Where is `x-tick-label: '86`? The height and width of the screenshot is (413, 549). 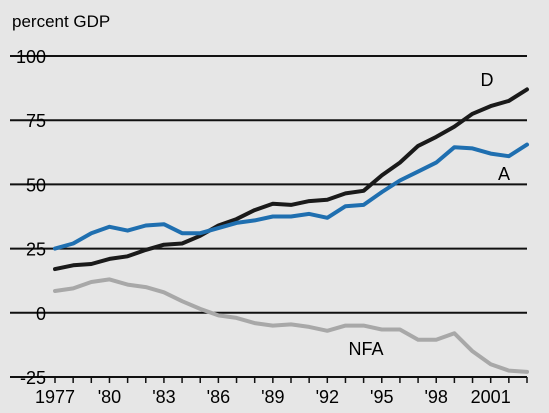 x-tick-label: '86 is located at coordinates (218, 397).